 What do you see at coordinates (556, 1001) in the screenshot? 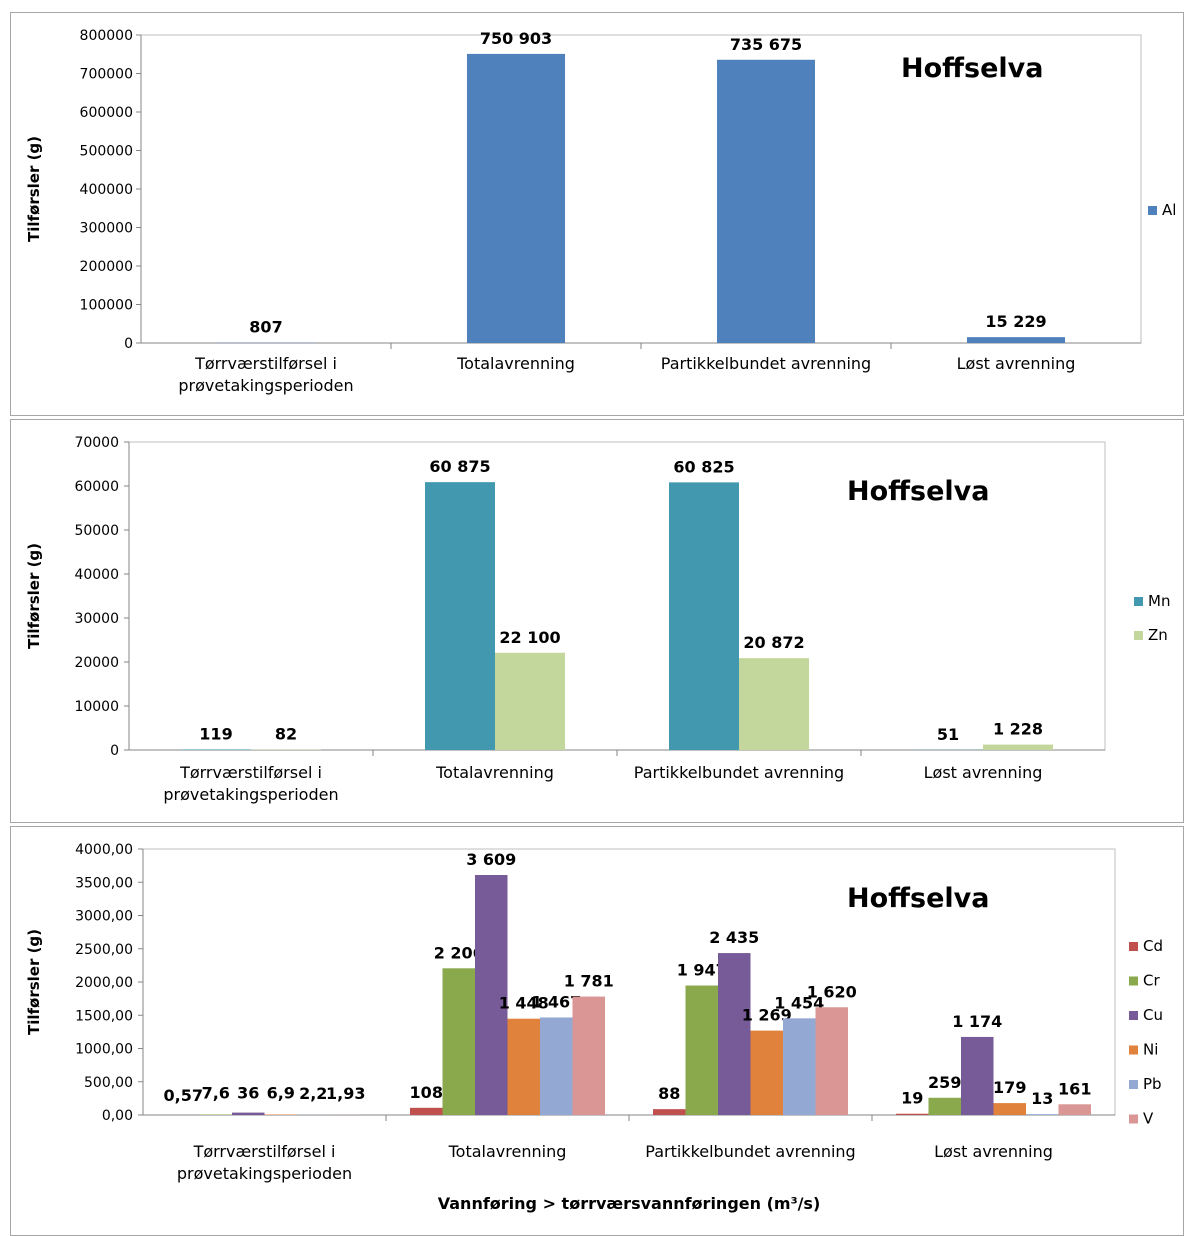
I see `data-label: 1 467` at bounding box center [556, 1001].